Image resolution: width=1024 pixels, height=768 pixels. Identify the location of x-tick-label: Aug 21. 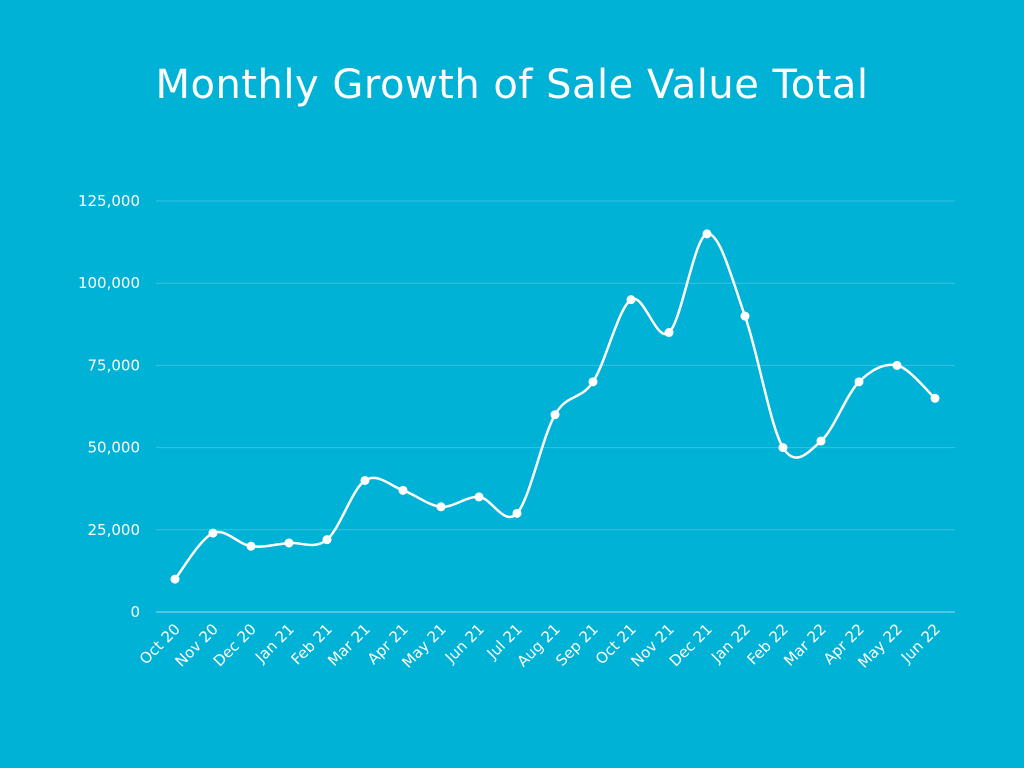
(539, 645).